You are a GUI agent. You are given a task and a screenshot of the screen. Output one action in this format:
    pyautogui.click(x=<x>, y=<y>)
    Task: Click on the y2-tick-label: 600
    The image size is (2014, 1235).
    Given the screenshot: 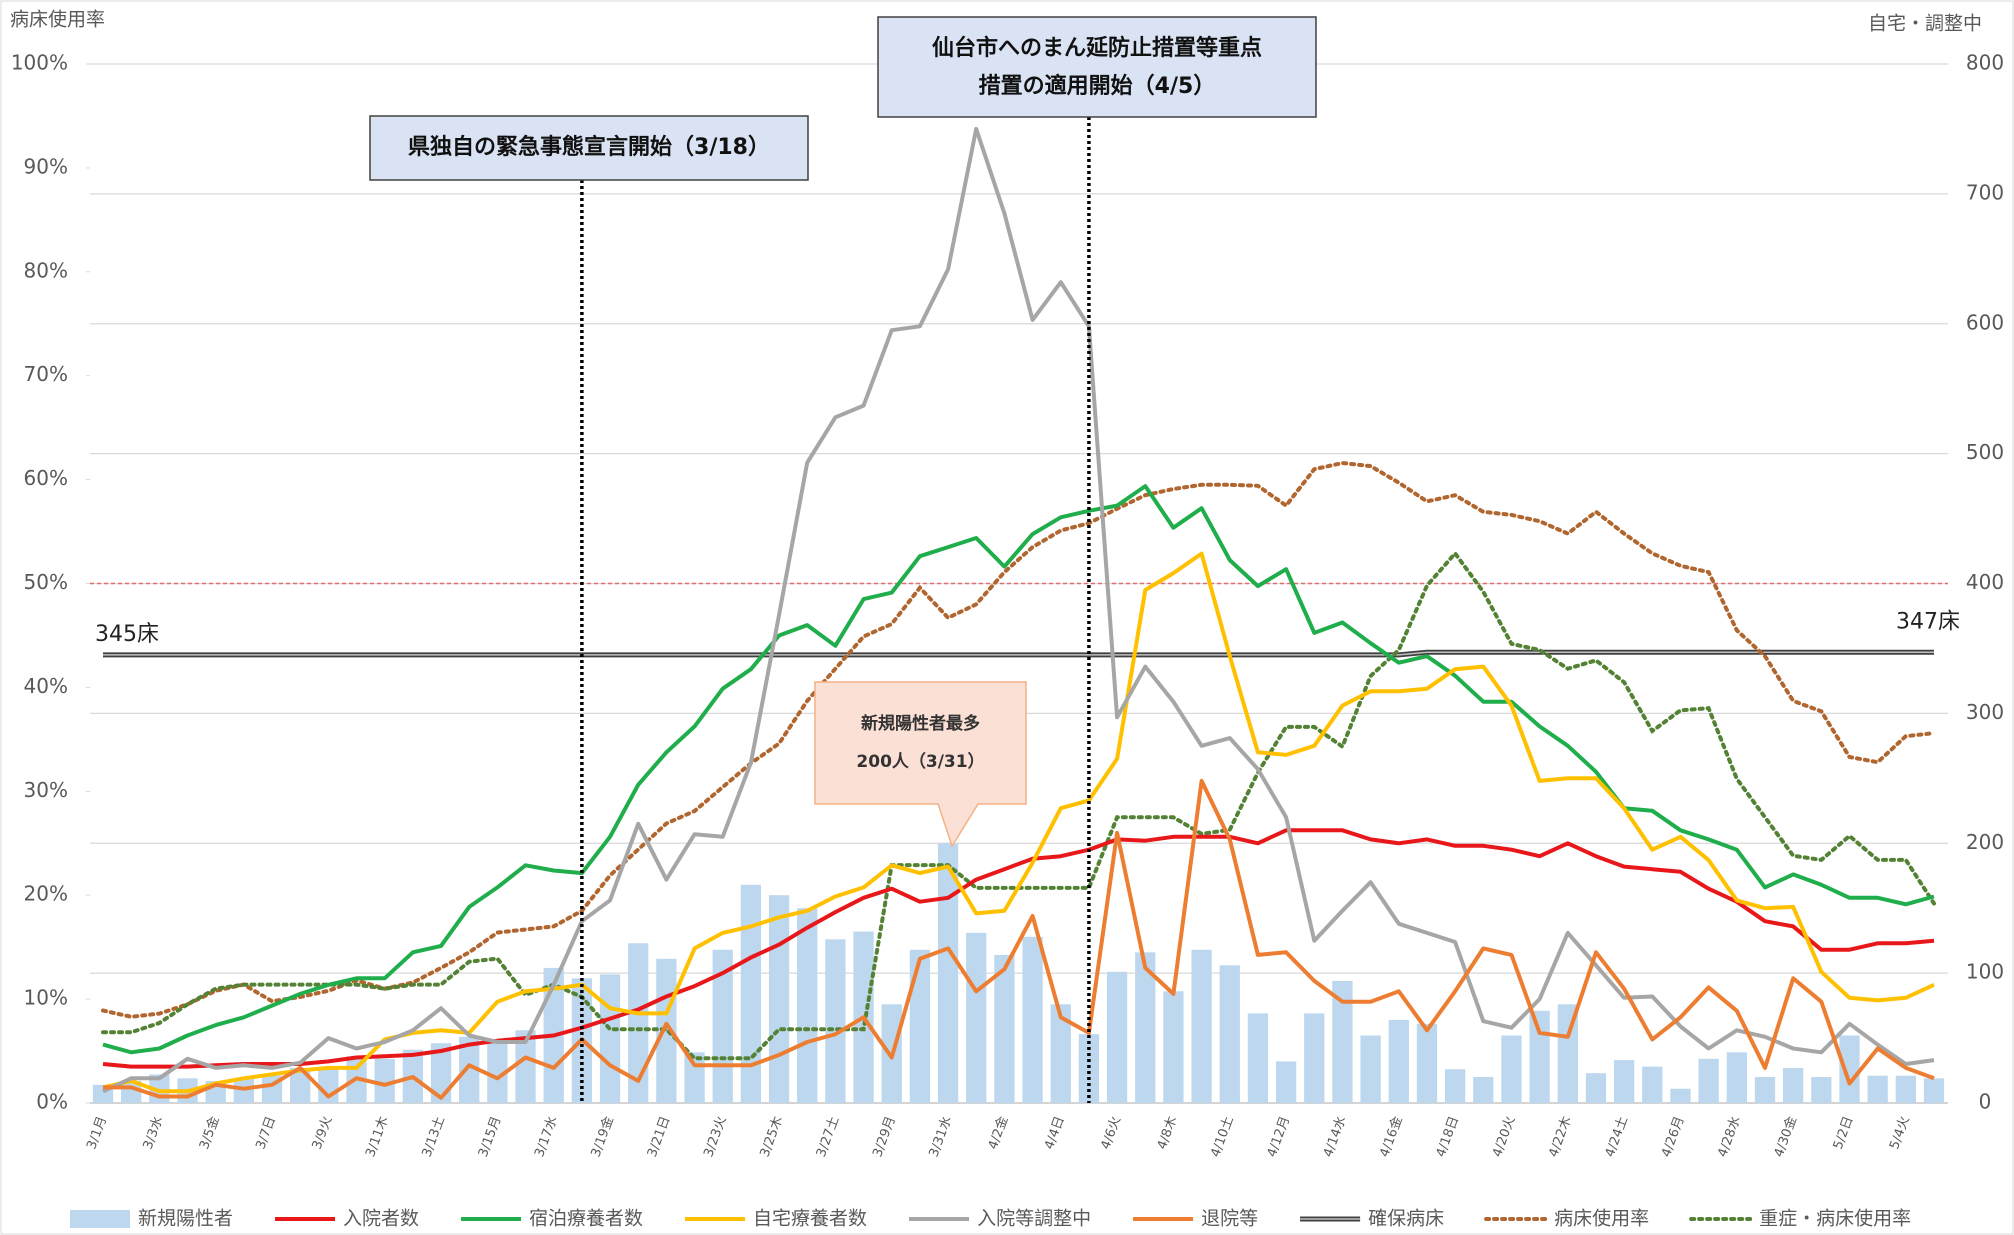 What is the action you would take?
    pyautogui.click(x=1985, y=322)
    